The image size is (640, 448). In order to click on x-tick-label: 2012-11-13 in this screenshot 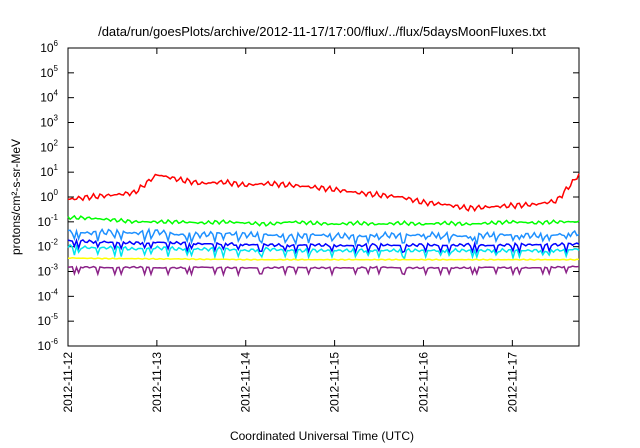, I will do `click(157, 382)`.